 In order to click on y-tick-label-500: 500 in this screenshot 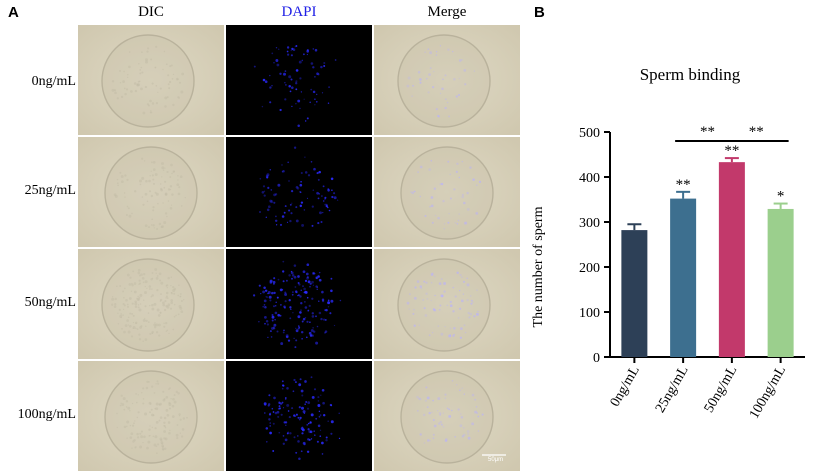, I will do `click(589, 133)`.